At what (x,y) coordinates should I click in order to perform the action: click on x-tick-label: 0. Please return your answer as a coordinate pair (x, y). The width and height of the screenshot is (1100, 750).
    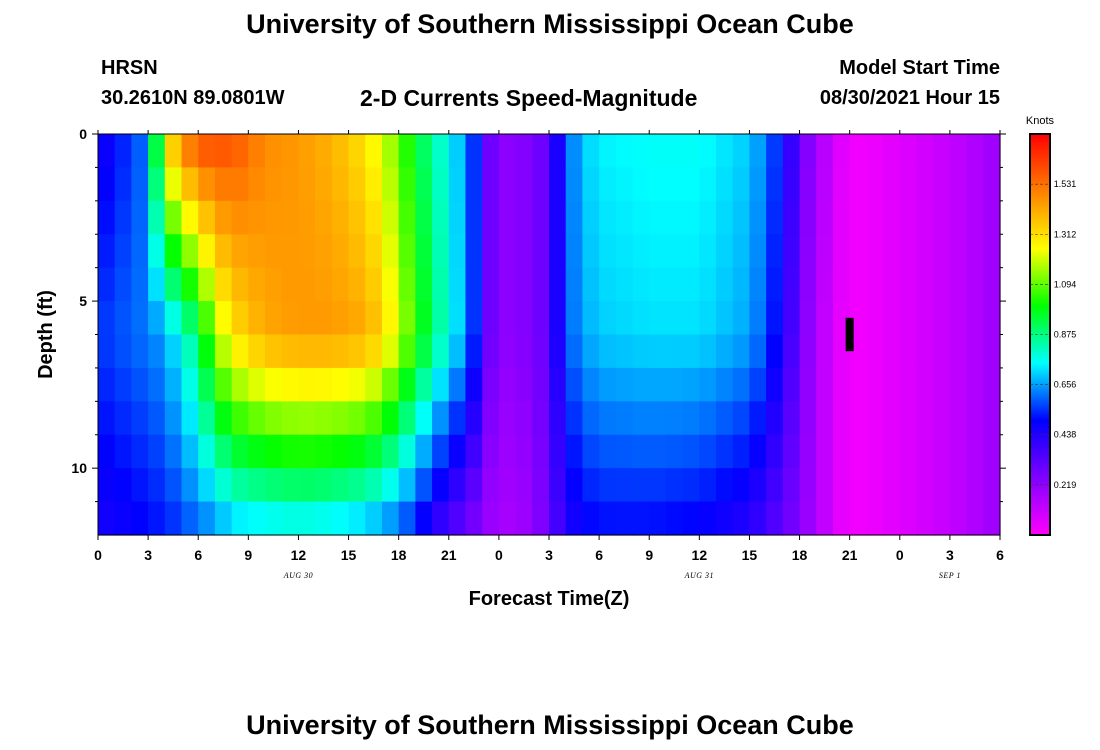
    Looking at the image, I should click on (900, 555).